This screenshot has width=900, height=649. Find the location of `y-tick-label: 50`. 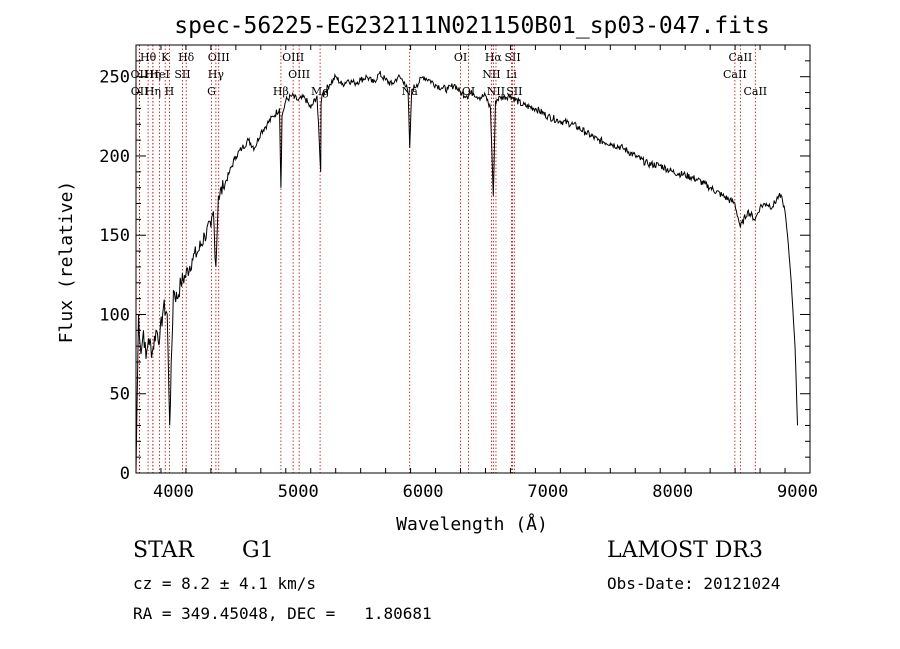

y-tick-label: 50 is located at coordinates (120, 395).